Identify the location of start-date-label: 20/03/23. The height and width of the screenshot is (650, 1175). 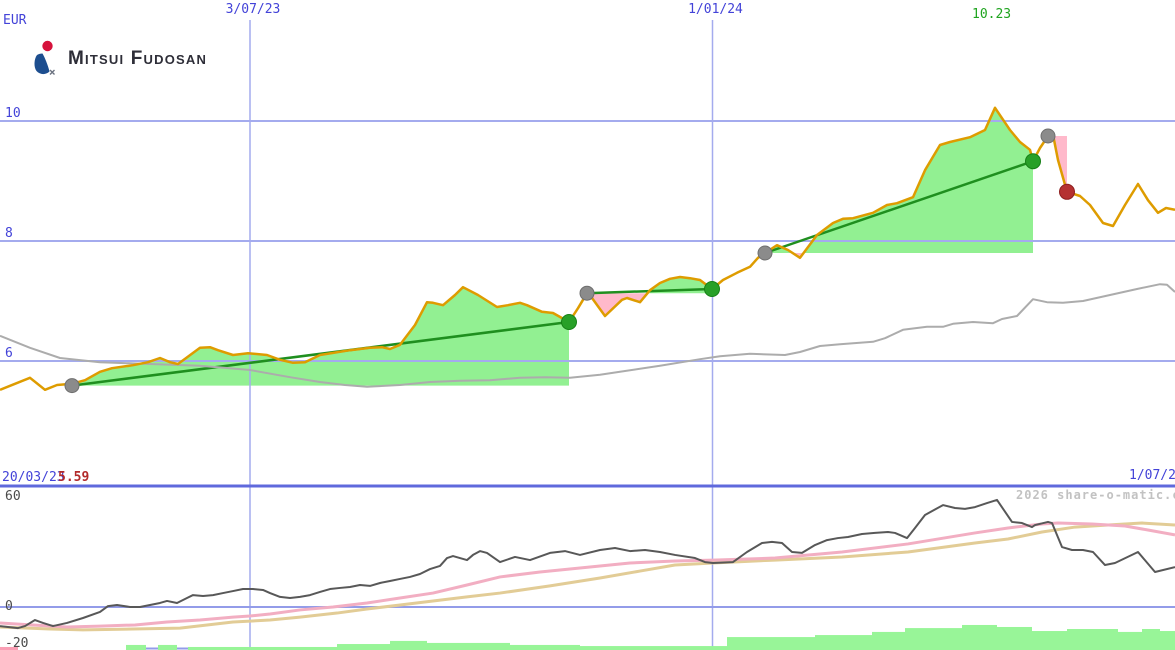
(33, 477).